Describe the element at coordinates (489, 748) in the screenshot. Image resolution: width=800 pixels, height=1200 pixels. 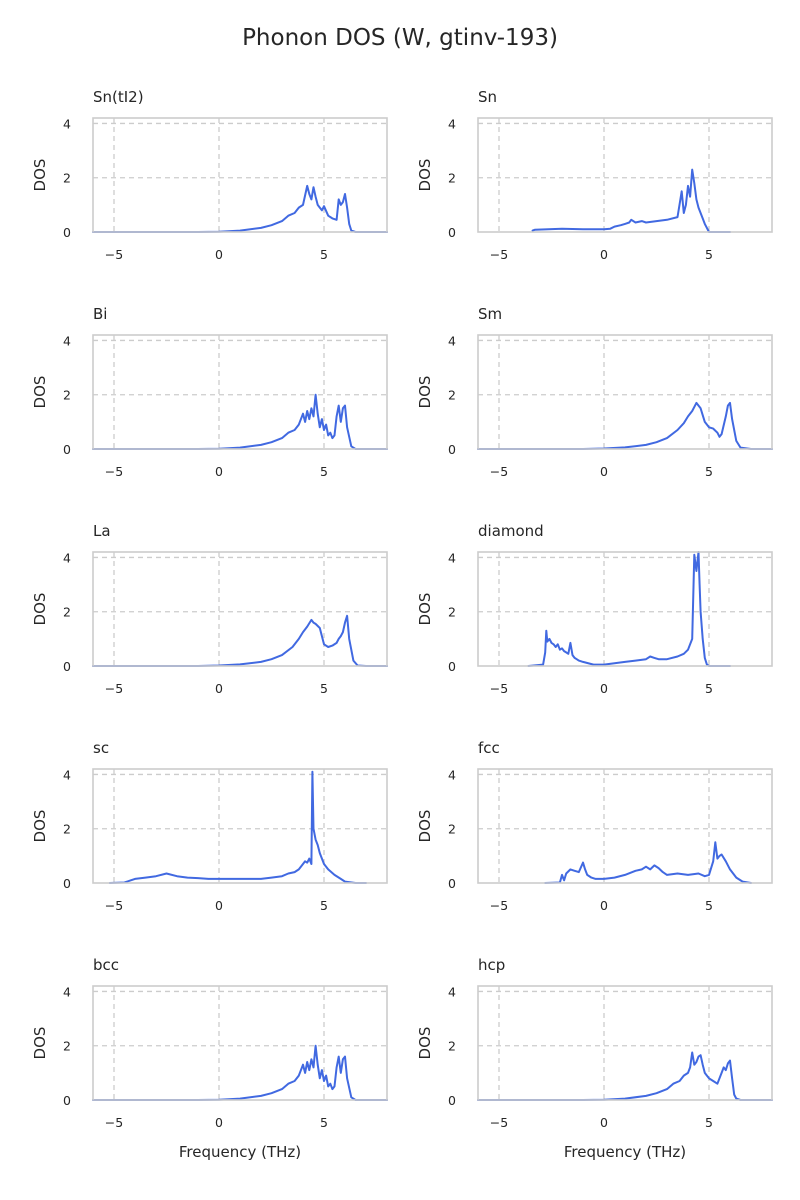
I see `panel-title: fcc` at that location.